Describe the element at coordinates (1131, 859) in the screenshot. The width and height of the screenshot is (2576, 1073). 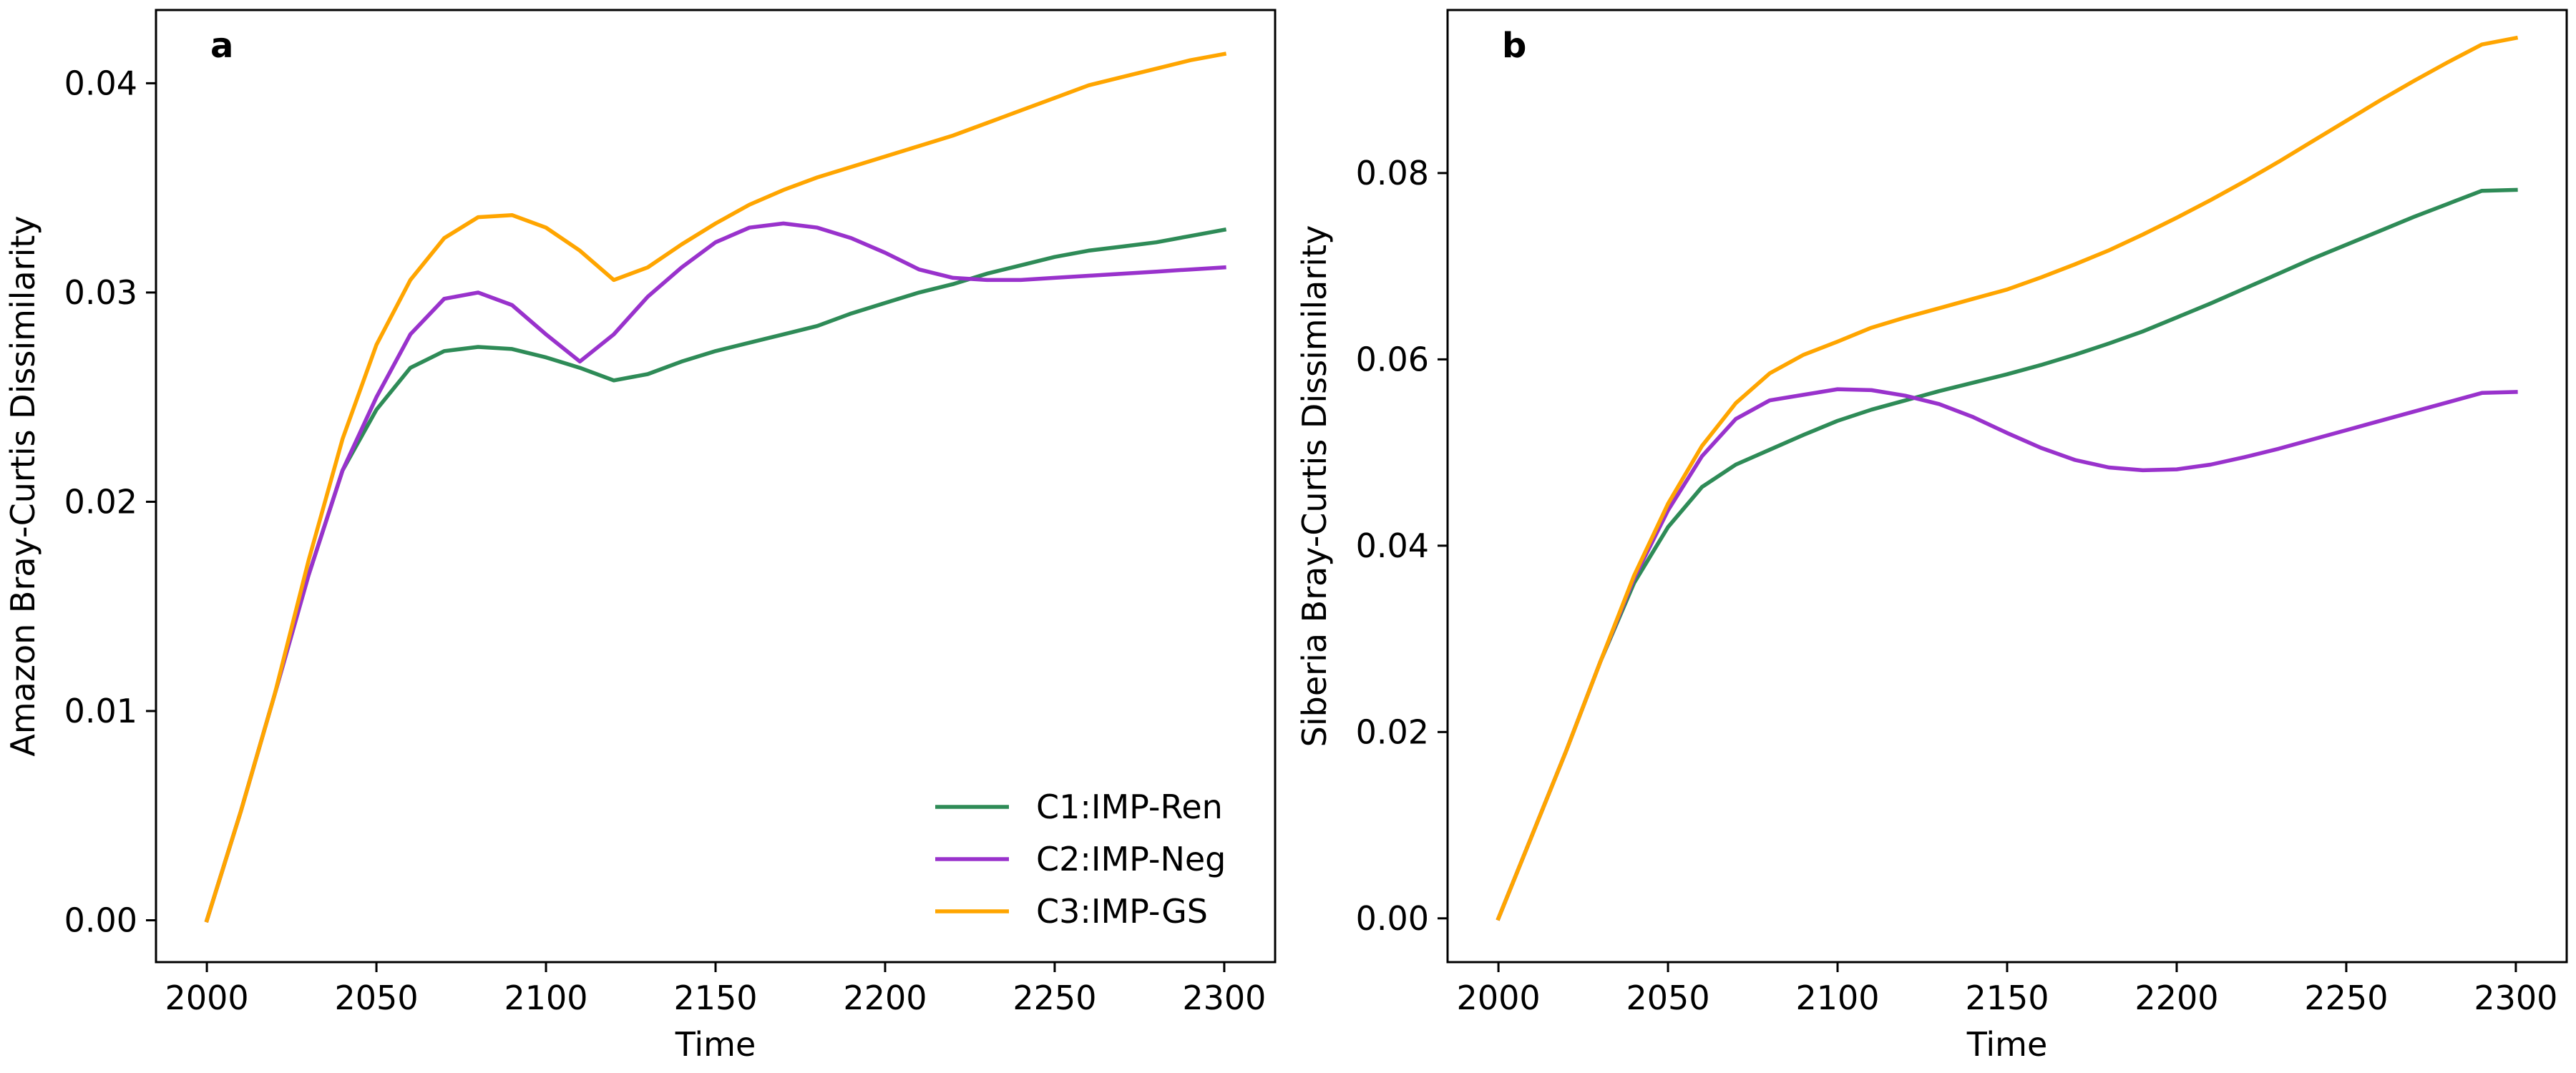
I see `legend-label: C2:IMP-Neg` at that location.